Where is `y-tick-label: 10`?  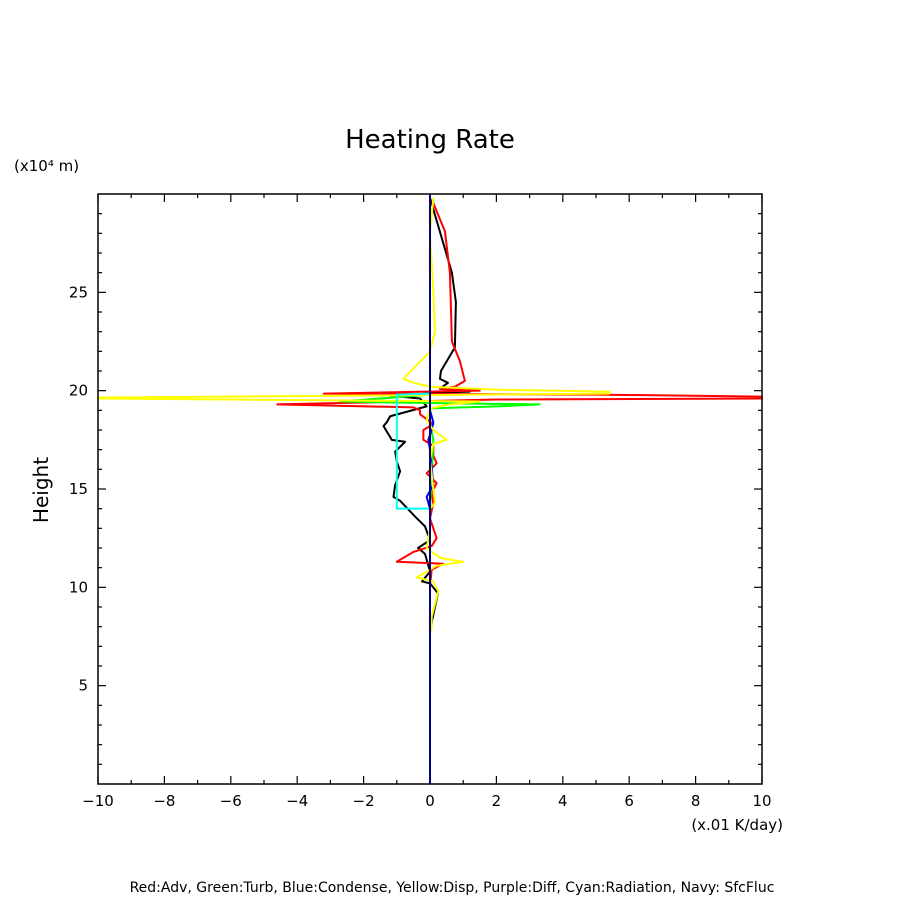 y-tick-label: 10 is located at coordinates (78, 587).